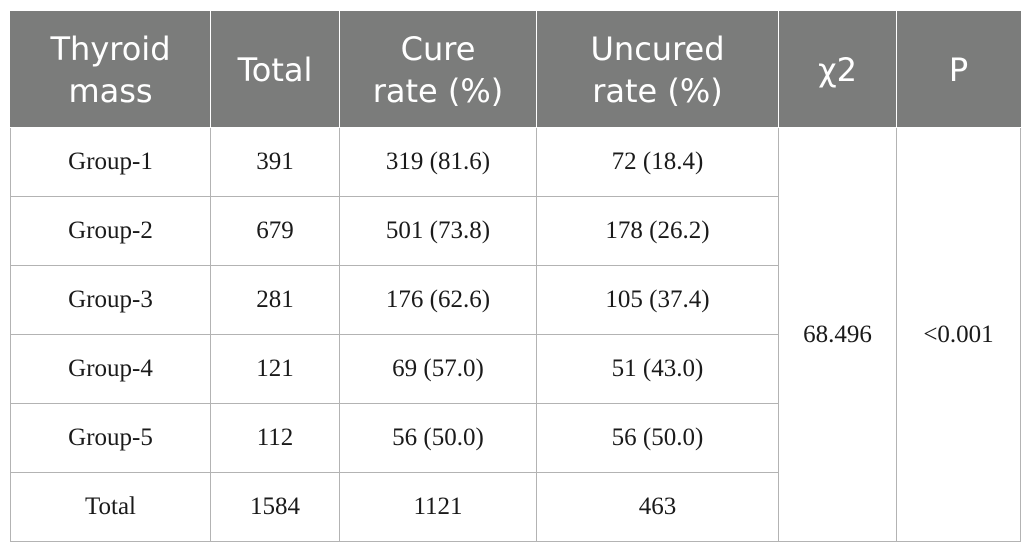  I want to click on cell-group: Total, so click(110, 507).